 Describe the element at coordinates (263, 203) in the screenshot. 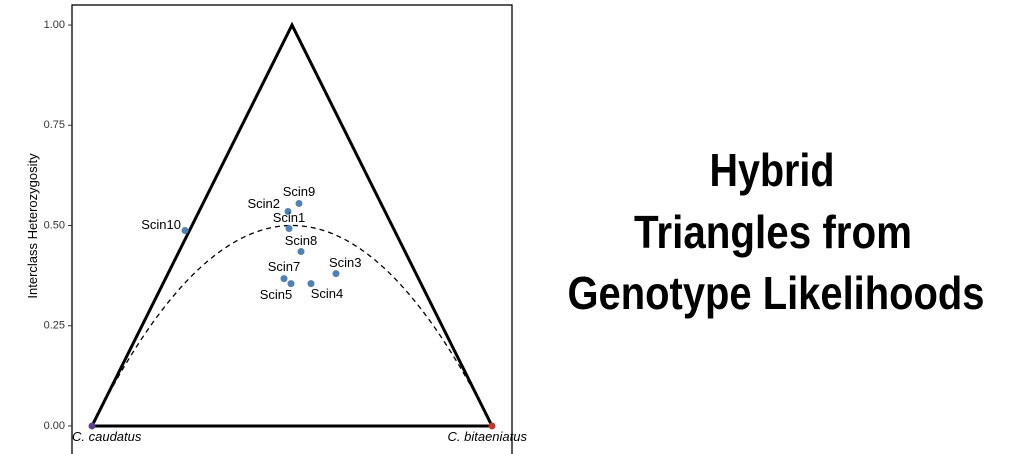

I see `point-label: Scin2` at that location.